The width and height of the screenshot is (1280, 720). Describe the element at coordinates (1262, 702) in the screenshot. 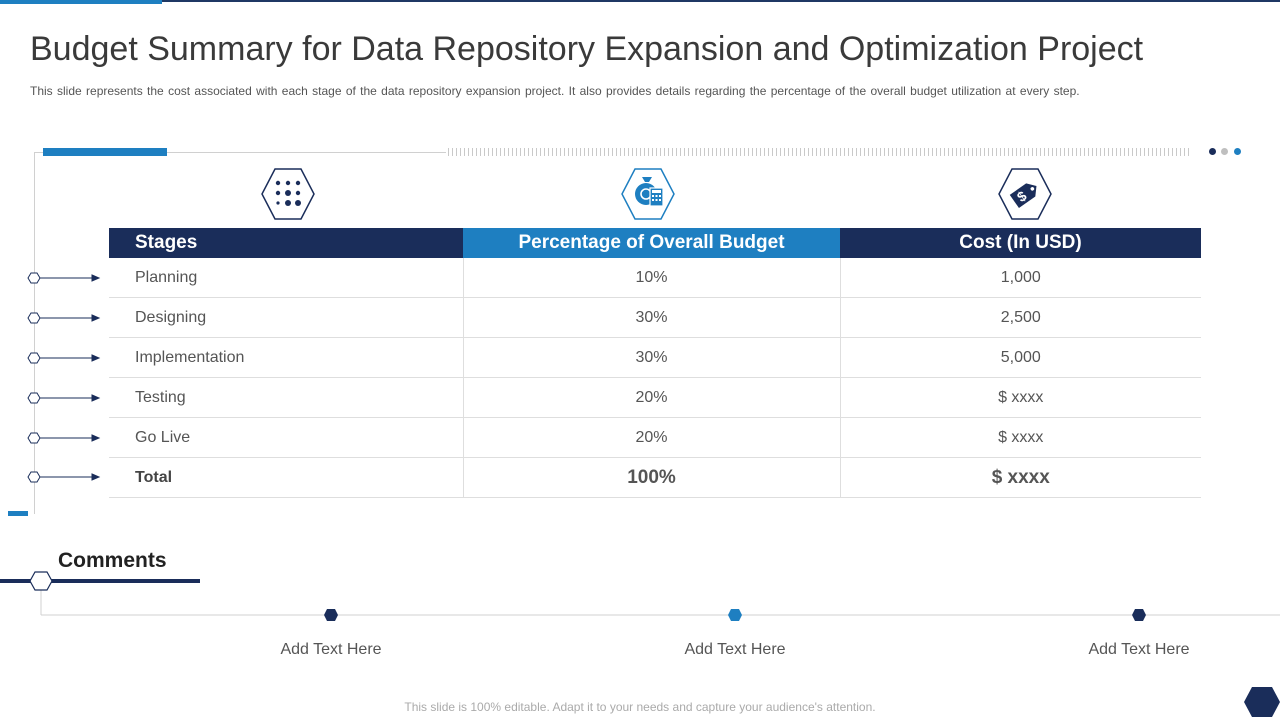

I see `corner-hexagon` at that location.